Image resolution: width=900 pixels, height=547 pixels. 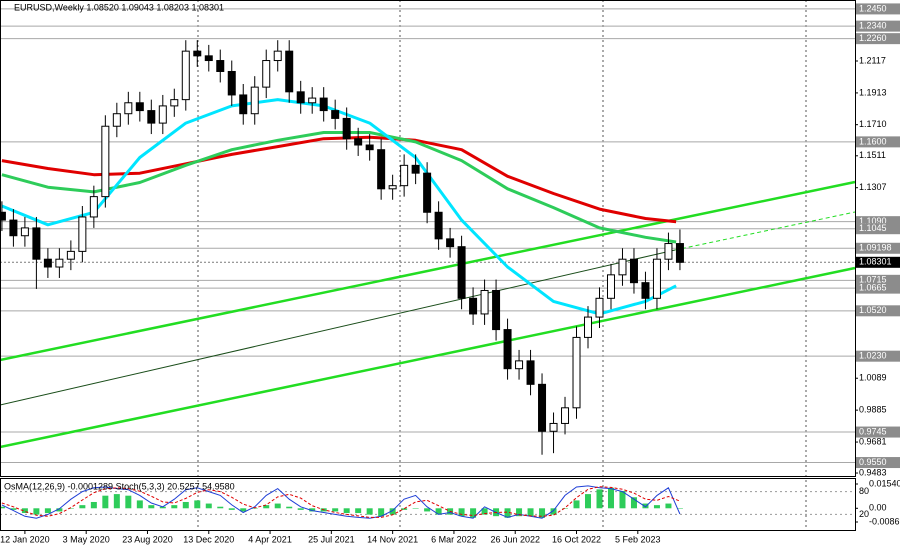 What do you see at coordinates (873, 141) in the screenshot?
I see `level-label: 1.1600` at bounding box center [873, 141].